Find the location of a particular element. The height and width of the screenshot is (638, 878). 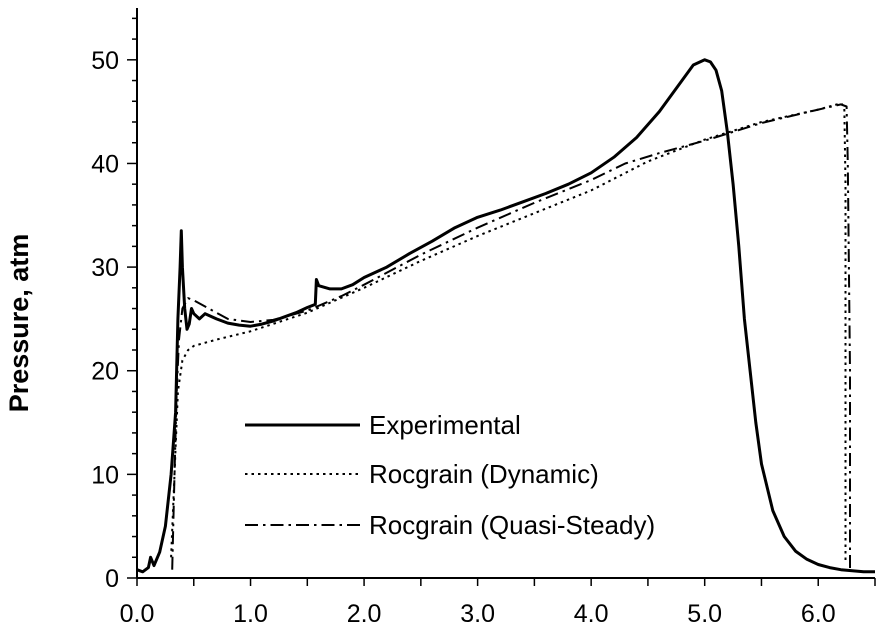

x-tick-label: 3.0 is located at coordinates (477, 614).